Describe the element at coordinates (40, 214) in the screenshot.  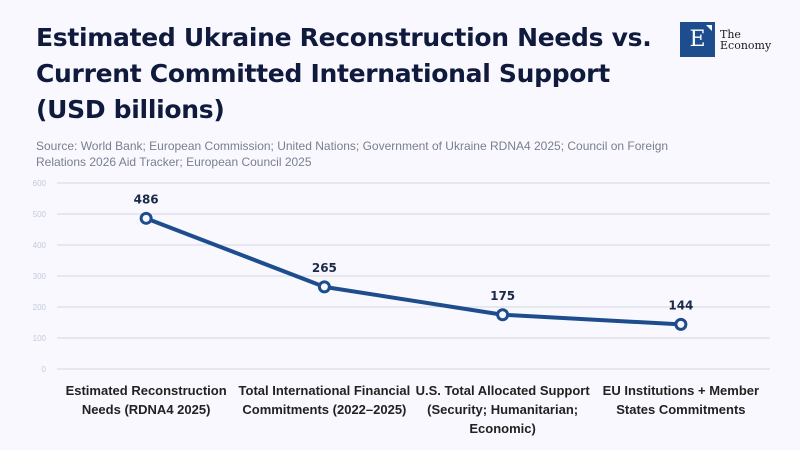
I see `y-tick-label: 500` at that location.